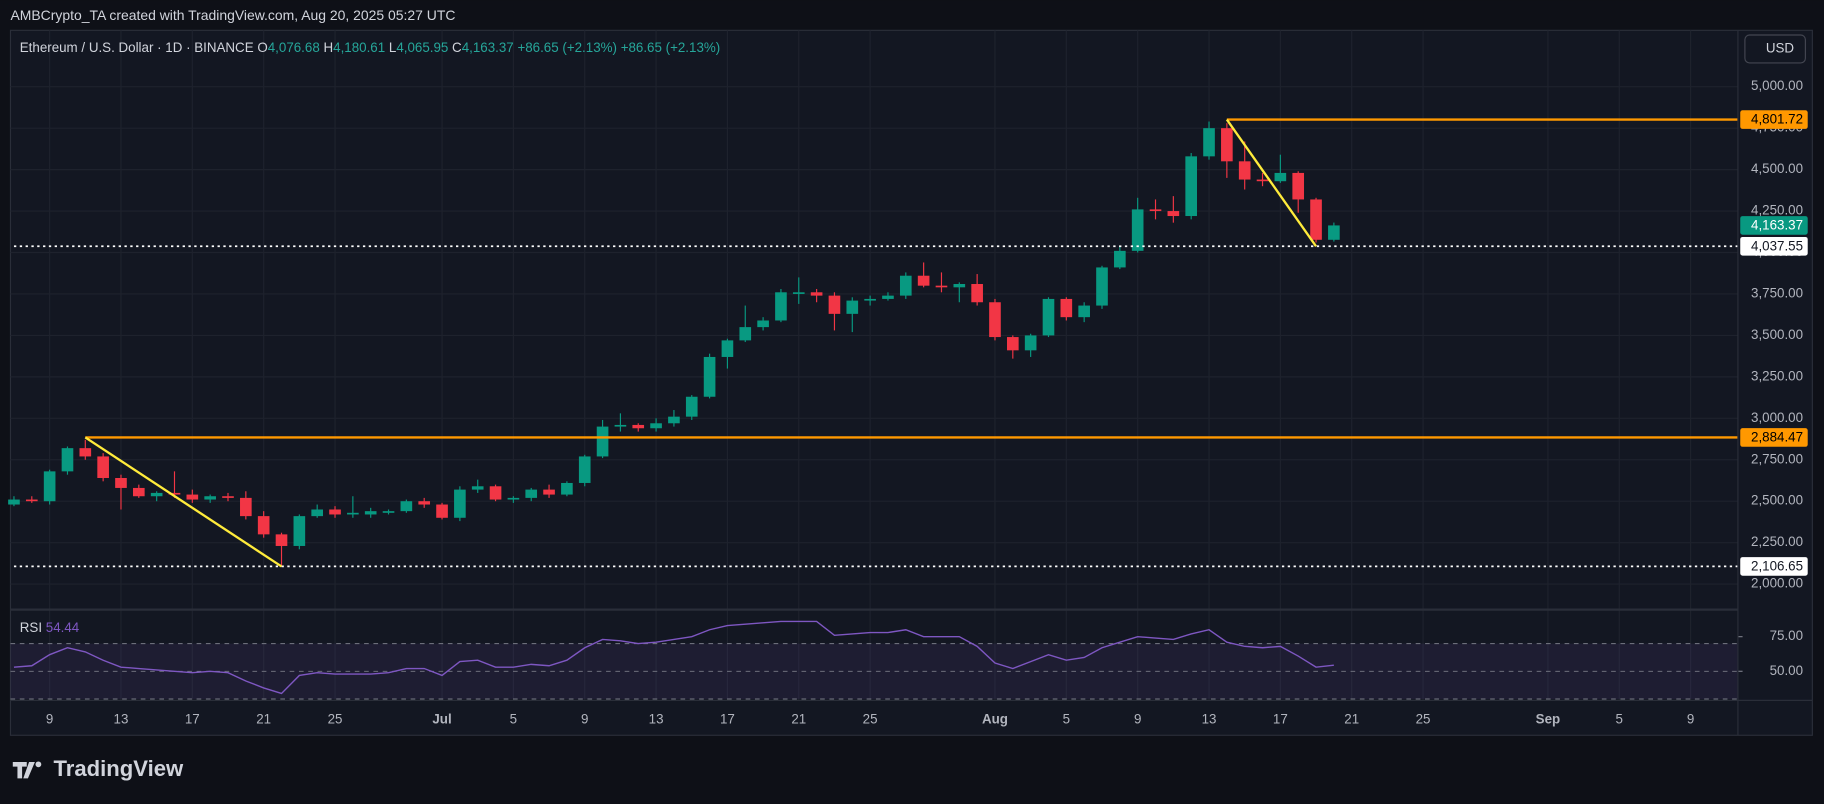 The image size is (1824, 804). What do you see at coordinates (1777, 417) in the screenshot?
I see `y-tick-label: 3,000.00` at bounding box center [1777, 417].